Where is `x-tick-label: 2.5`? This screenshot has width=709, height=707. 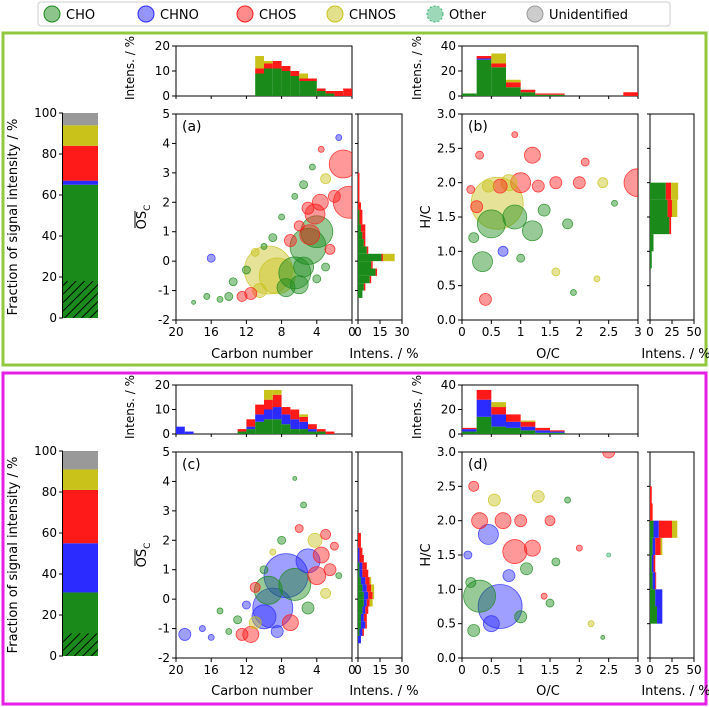
x-tick-label: 2.5 is located at coordinates (608, 670).